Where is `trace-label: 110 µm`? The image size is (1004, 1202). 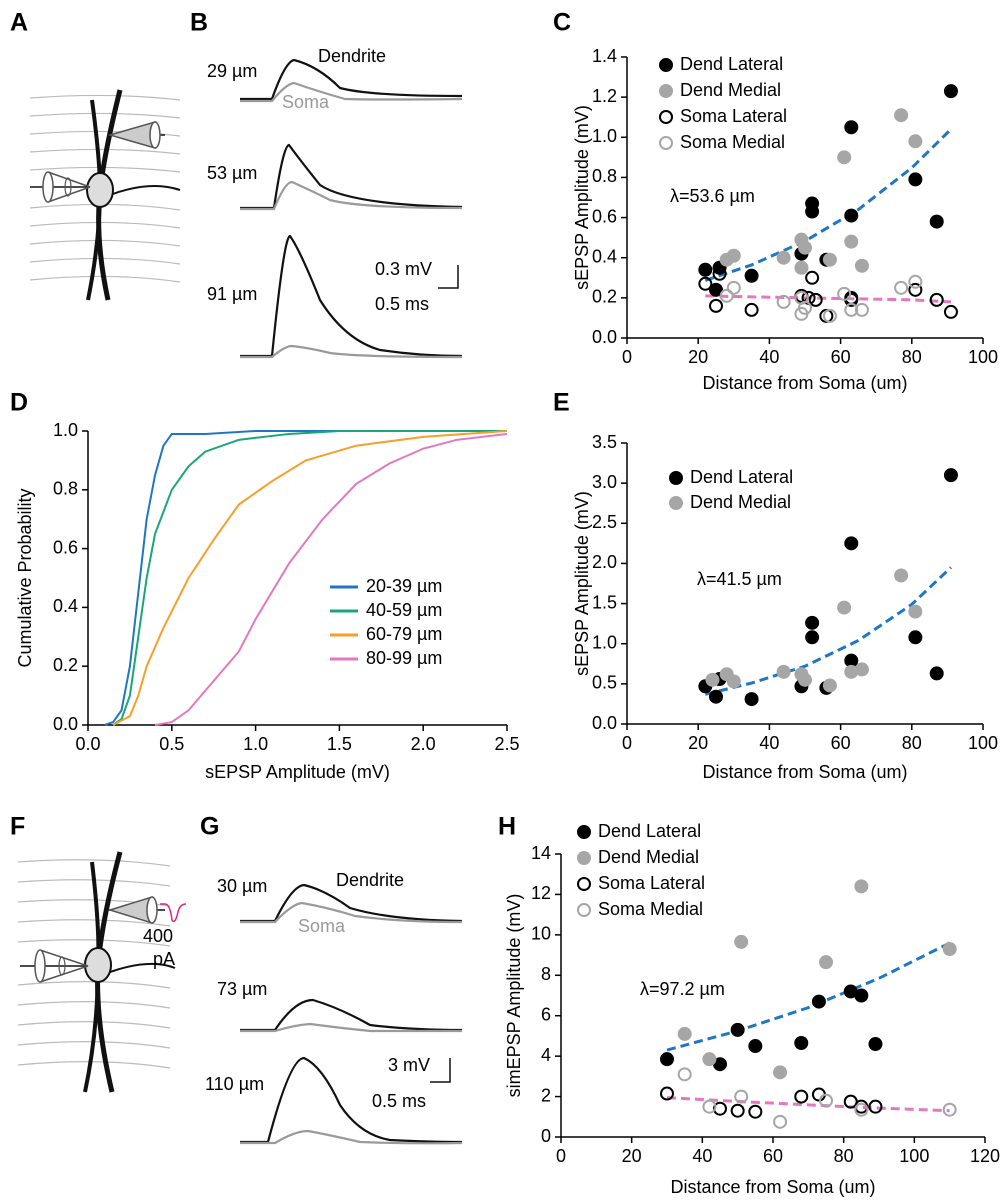
trace-label: 110 µm is located at coordinates (234, 1084).